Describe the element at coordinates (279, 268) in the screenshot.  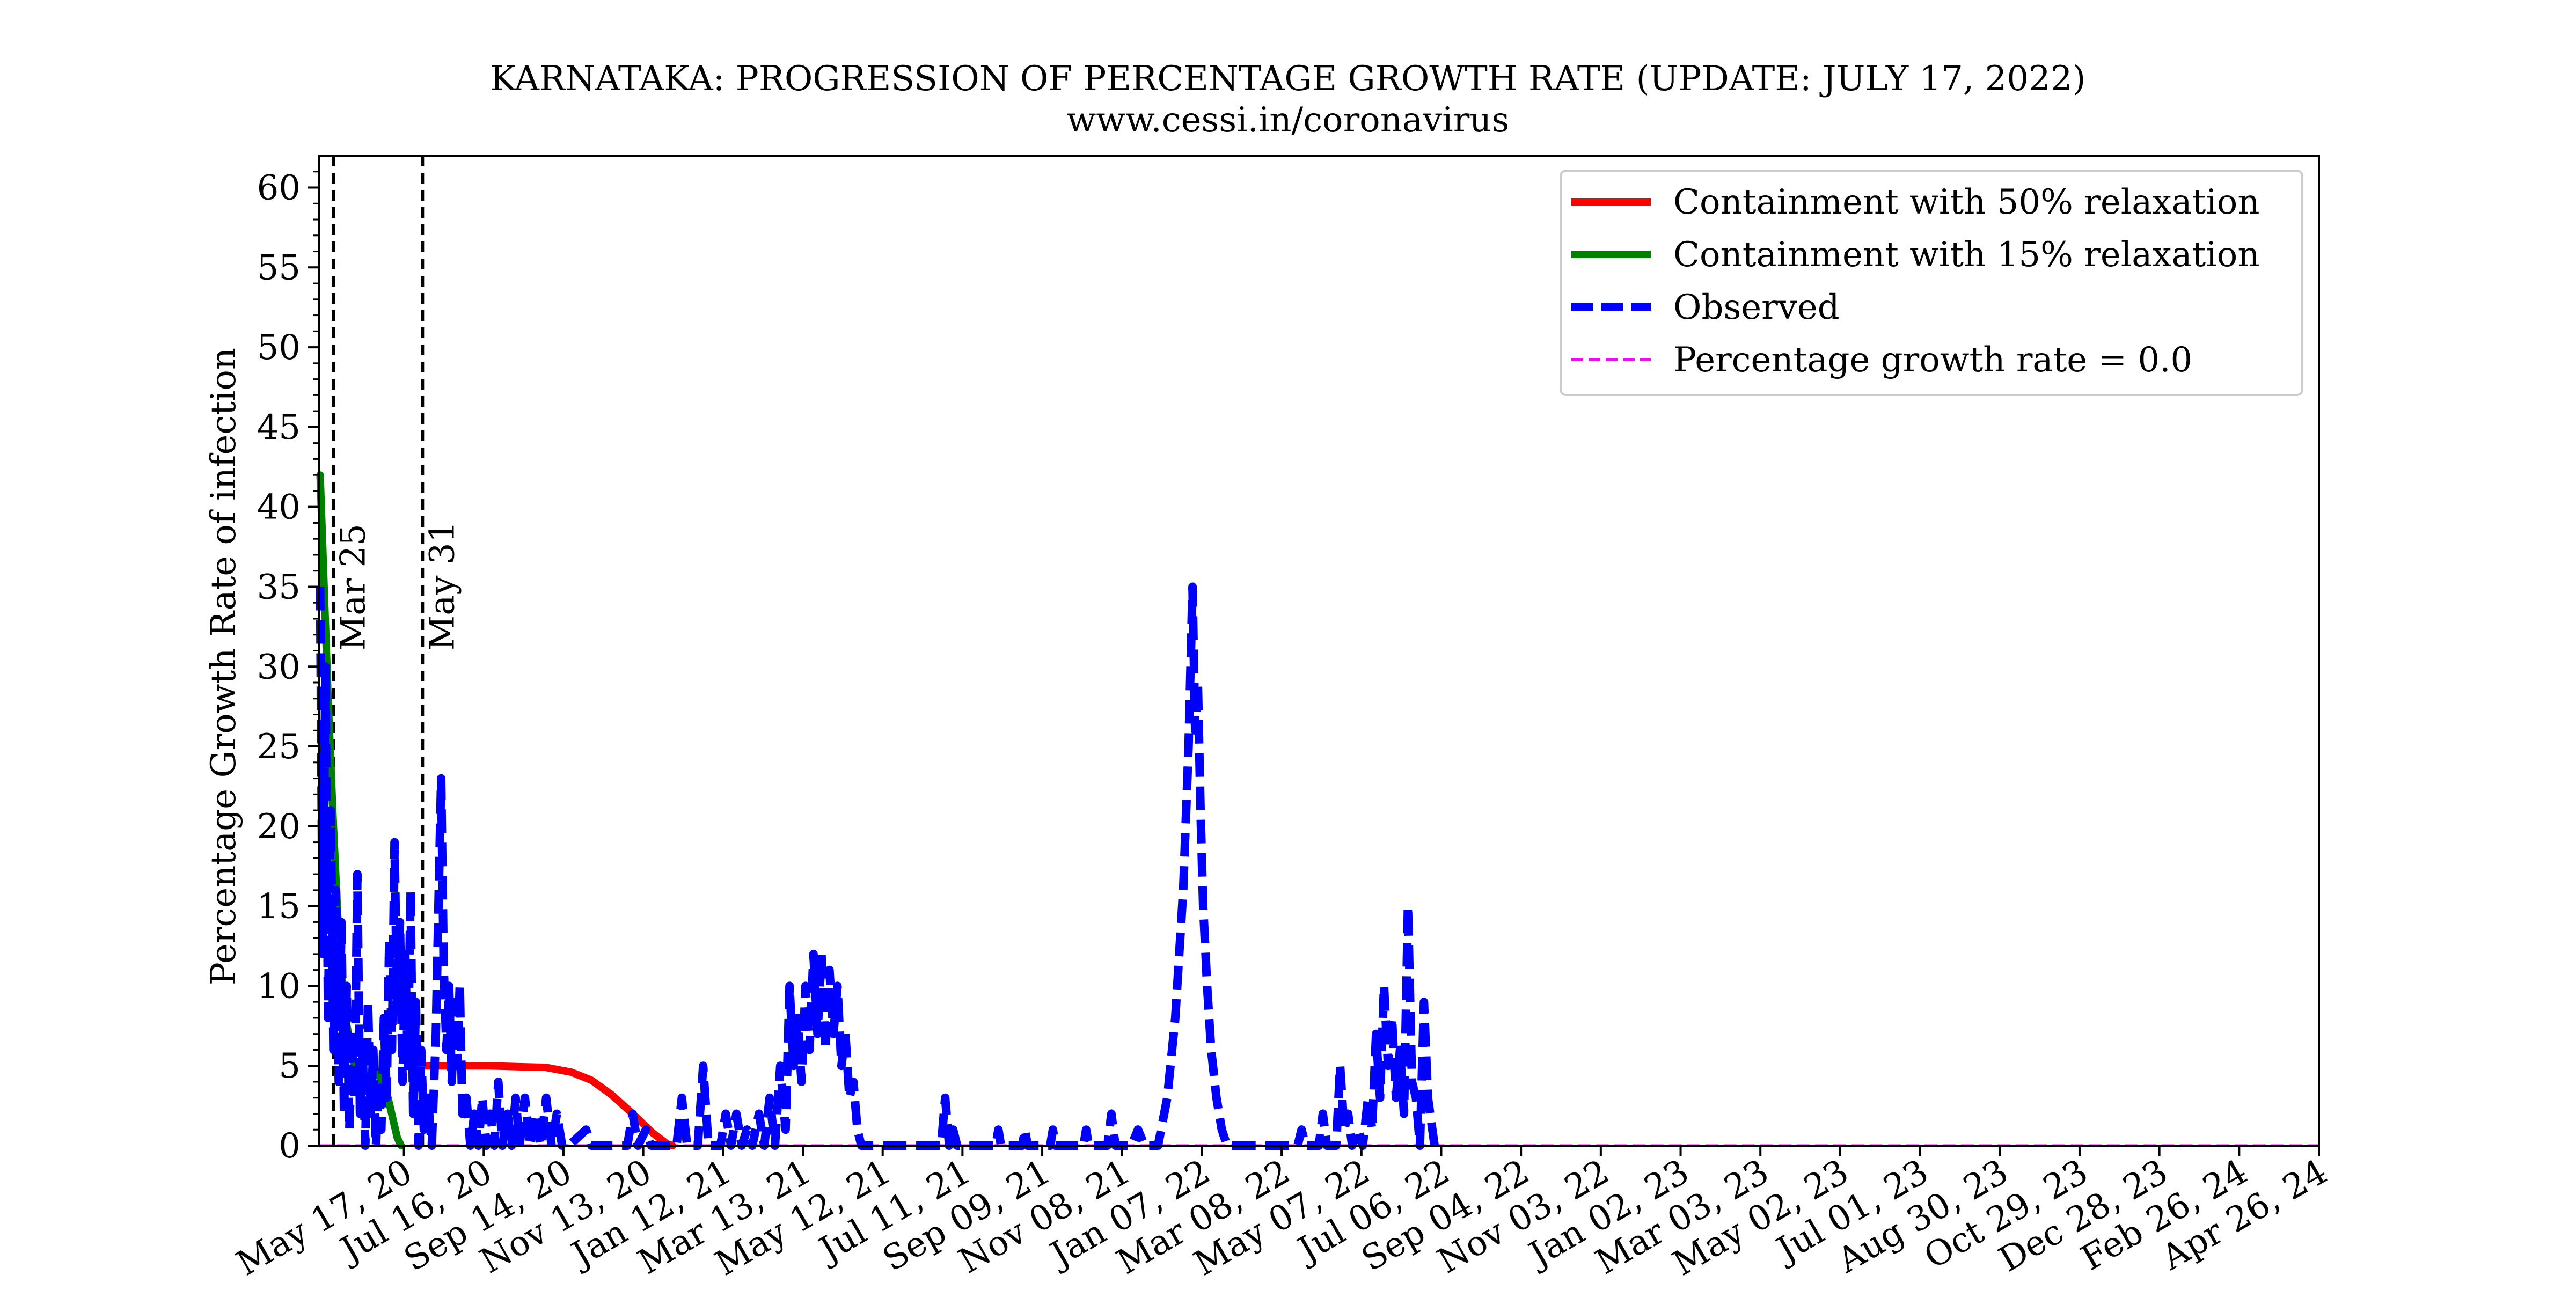
I see `y-tick-label: 55` at that location.